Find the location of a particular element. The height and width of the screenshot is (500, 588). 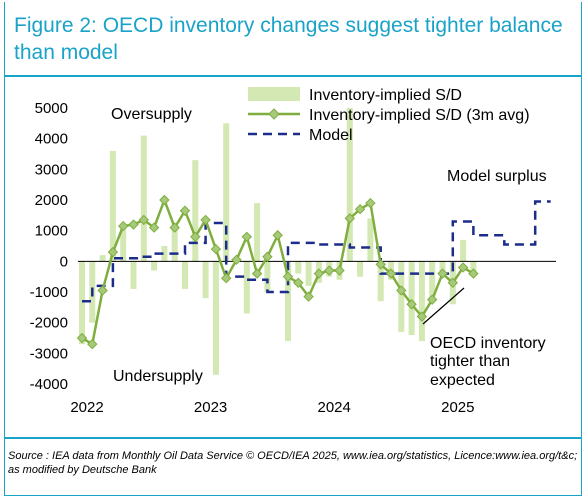

x-axis: 2022 2023 2024 2025 is located at coordinates (272, 407).